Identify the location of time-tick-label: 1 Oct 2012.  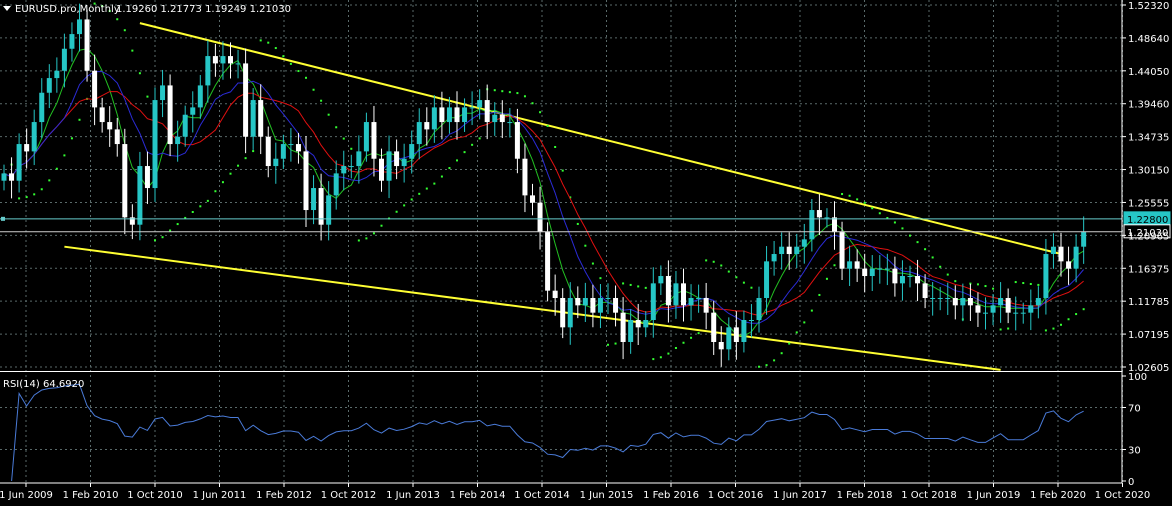
(348, 495).